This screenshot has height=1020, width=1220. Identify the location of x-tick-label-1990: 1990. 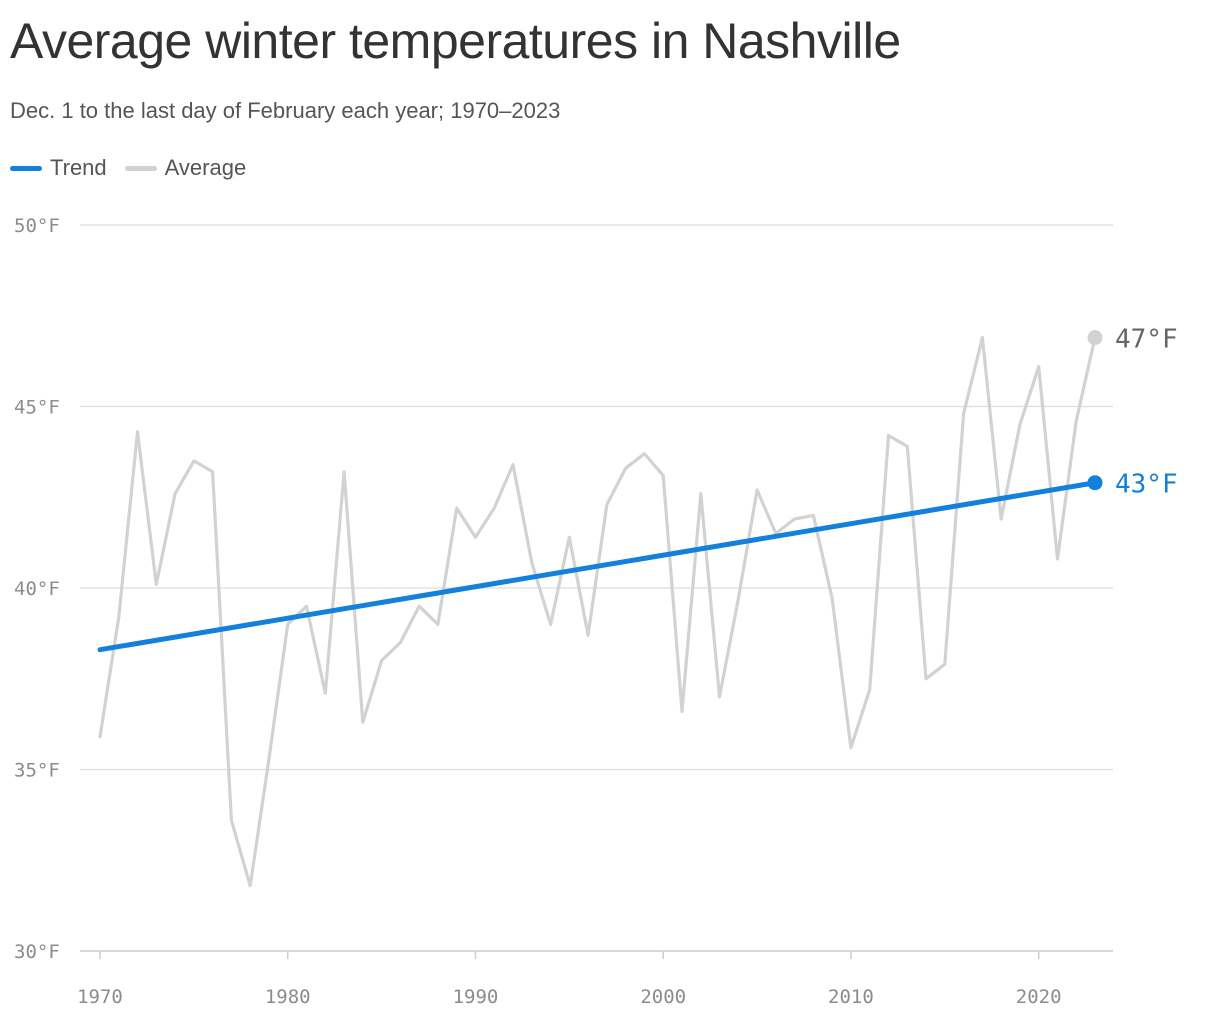
(476, 997).